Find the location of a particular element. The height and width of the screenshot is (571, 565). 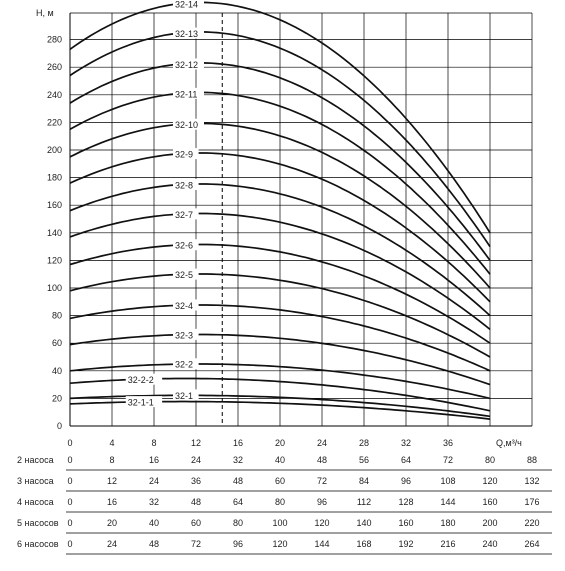

series-label: 32-14 is located at coordinates (186, 5).